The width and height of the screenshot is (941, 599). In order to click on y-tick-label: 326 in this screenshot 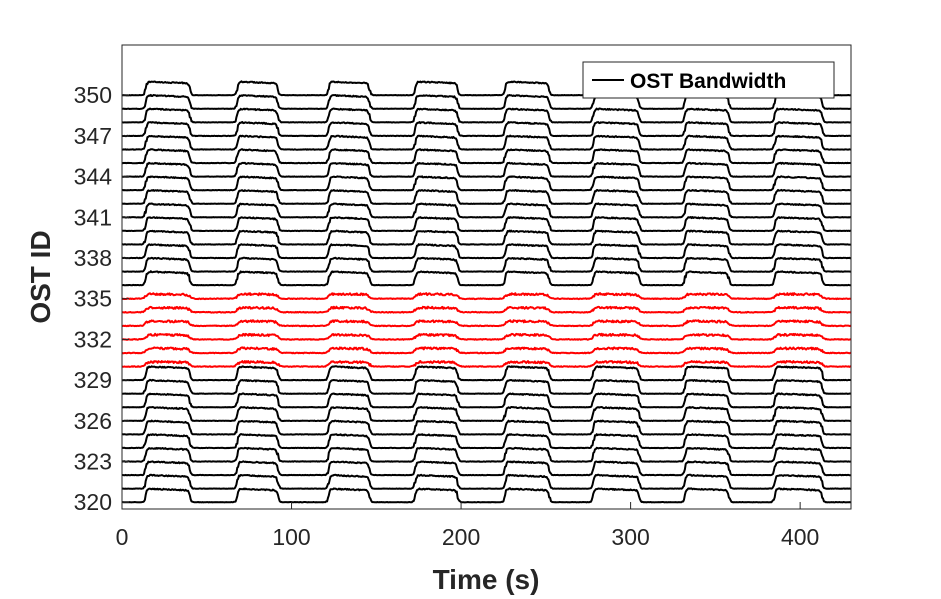, I will do `click(93, 421)`.